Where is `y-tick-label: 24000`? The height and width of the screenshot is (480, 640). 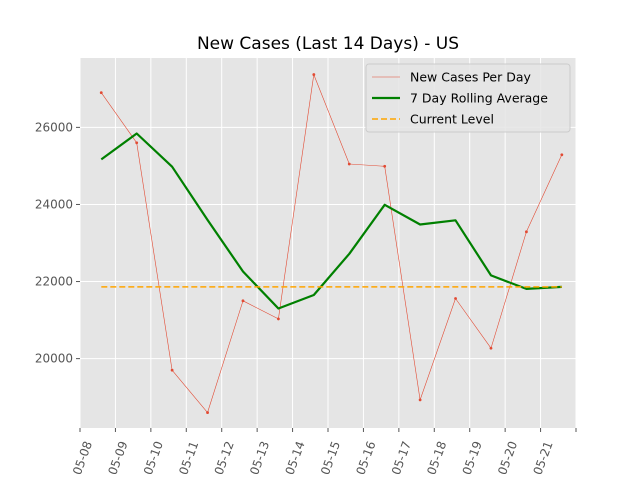
y-tick-label: 24000 is located at coordinates (54, 204).